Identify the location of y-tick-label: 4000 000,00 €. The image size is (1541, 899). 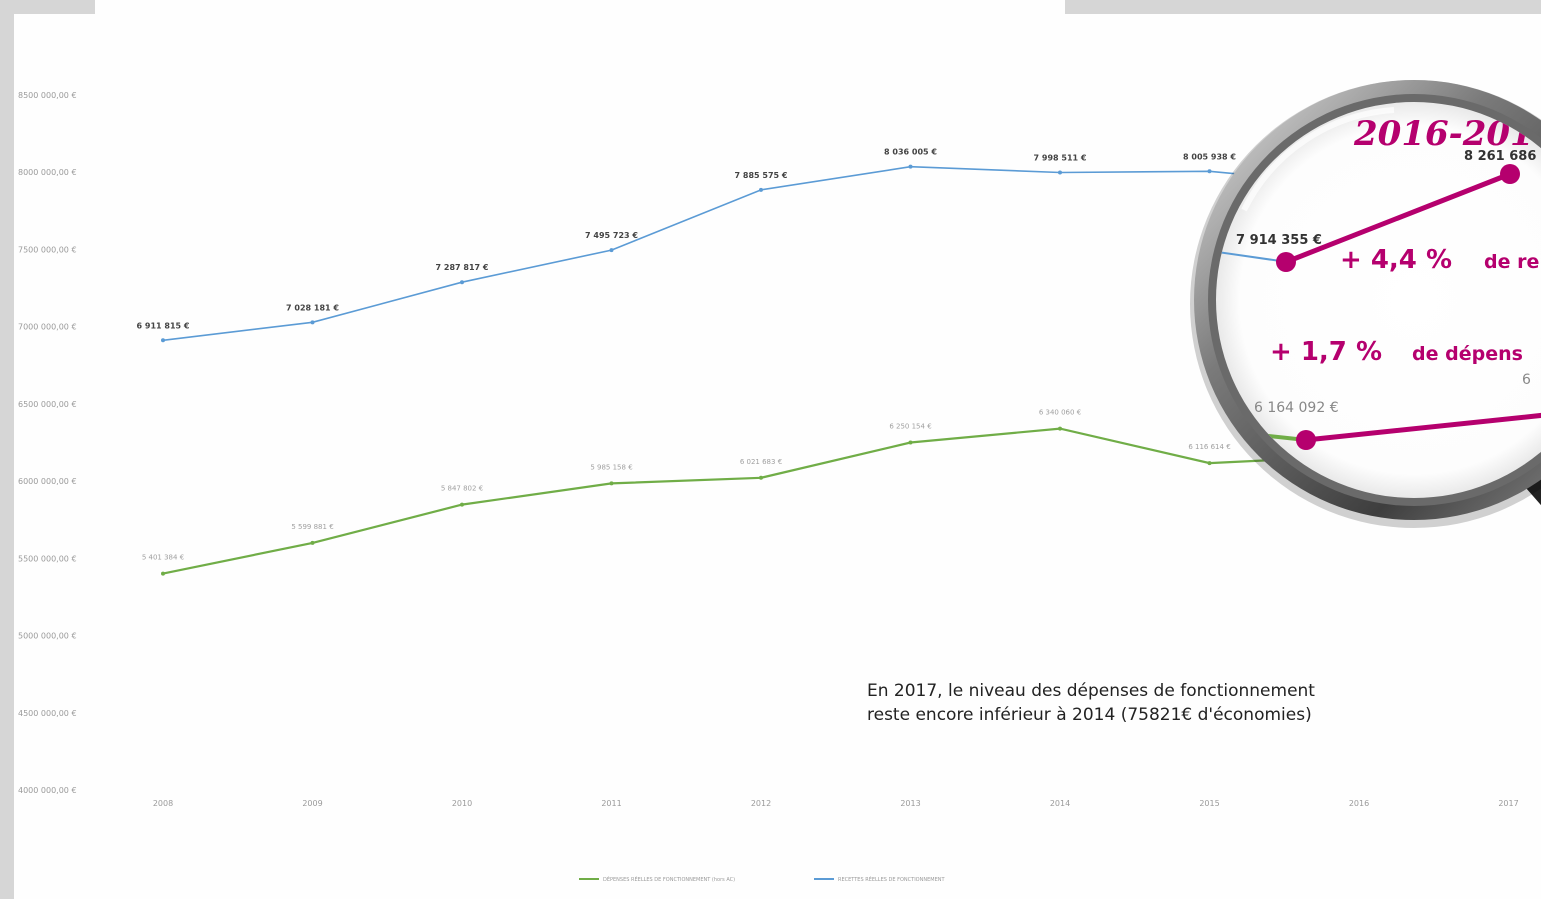
(47, 790).